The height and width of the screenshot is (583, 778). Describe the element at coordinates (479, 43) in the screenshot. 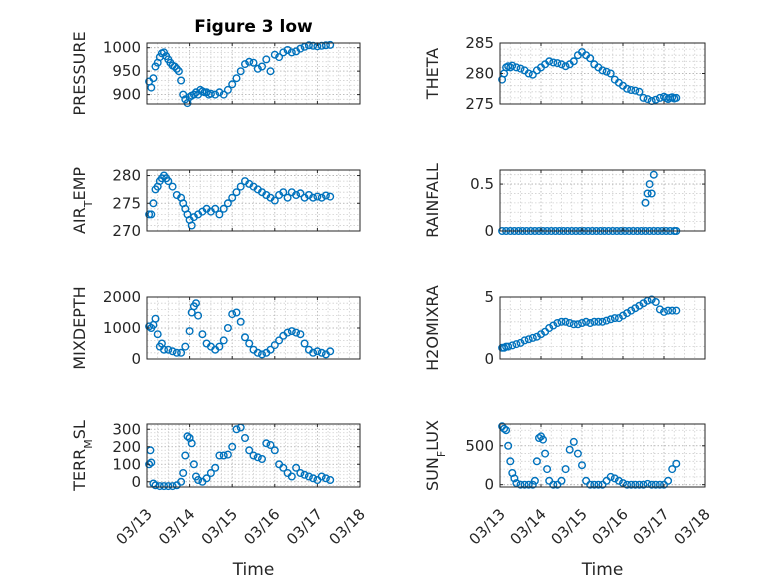

I see `y-tick-label: 285` at that location.